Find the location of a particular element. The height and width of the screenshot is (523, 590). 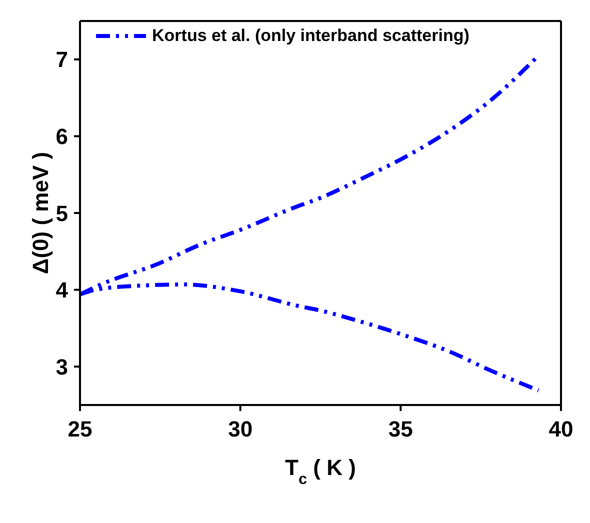

x-axis-title: T$_{c}$ ( K ) is located at coordinates (320, 471).